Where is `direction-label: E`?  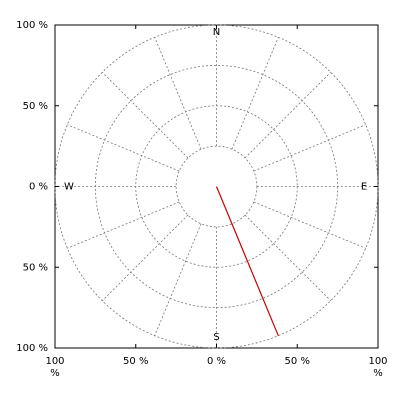
direction-label: E is located at coordinates (364, 187).